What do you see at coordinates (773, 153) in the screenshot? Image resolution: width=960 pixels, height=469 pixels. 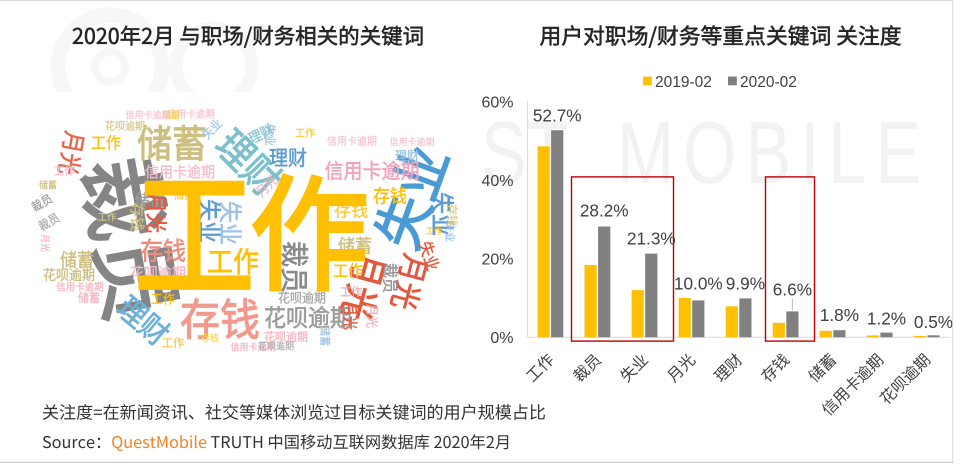 I see `svg-text: MOBILE` at bounding box center [773, 153].